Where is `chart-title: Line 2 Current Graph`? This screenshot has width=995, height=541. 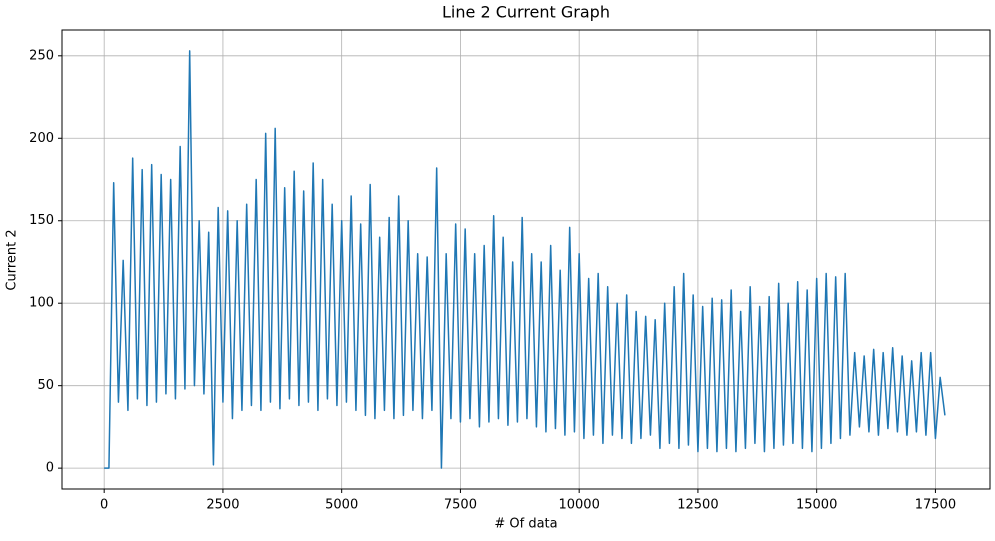
chart-title: Line 2 Current Graph is located at coordinates (526, 12).